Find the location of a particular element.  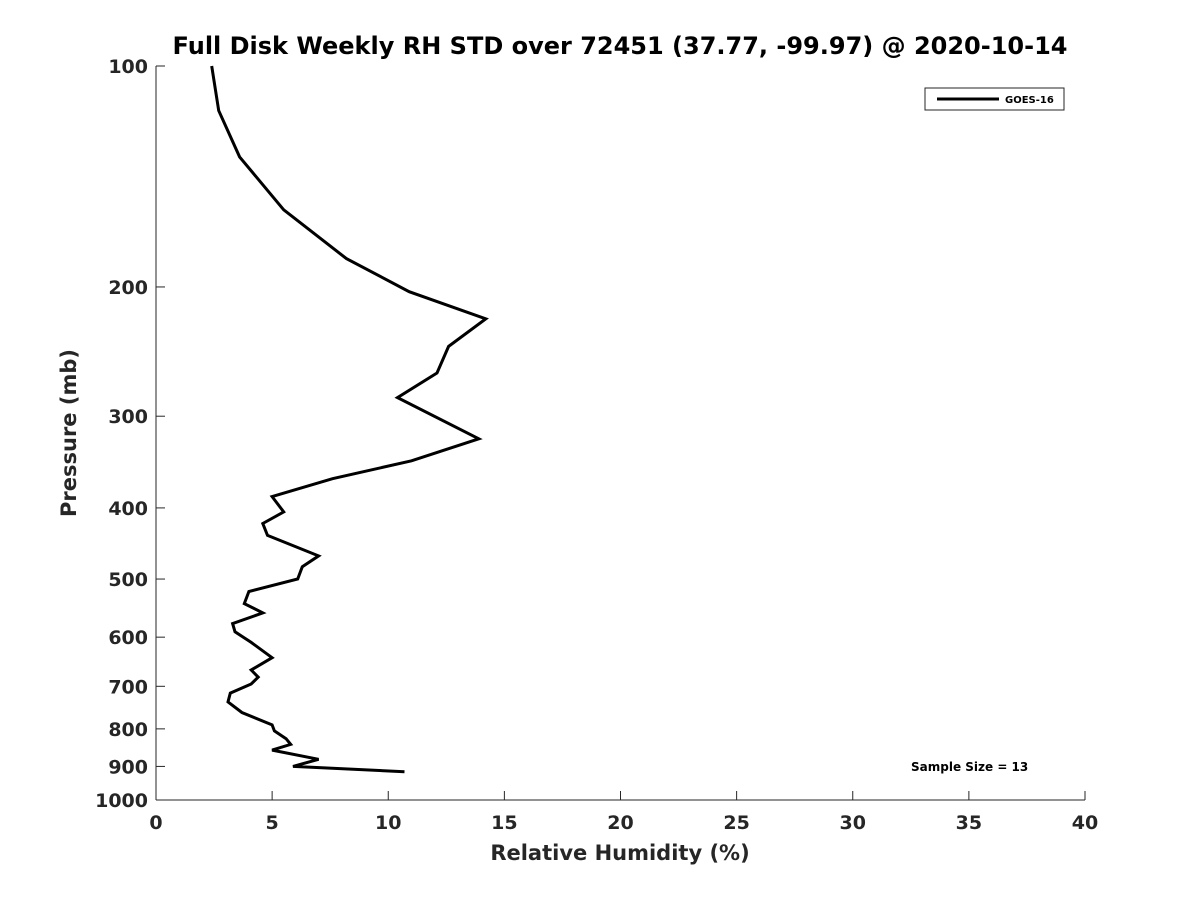

y-tick-label: 600 is located at coordinates (128, 638).